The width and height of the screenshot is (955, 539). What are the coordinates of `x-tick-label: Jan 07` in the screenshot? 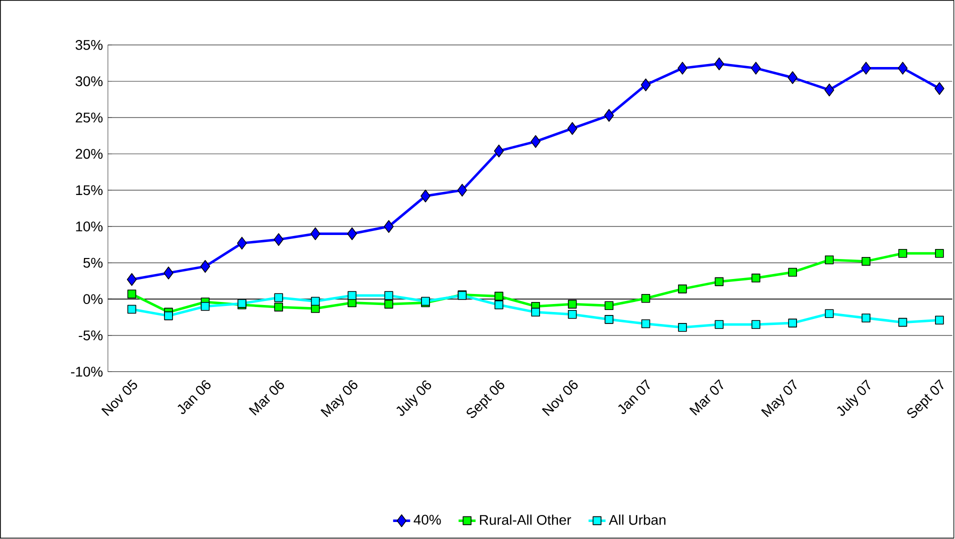 It's located at (634, 396).